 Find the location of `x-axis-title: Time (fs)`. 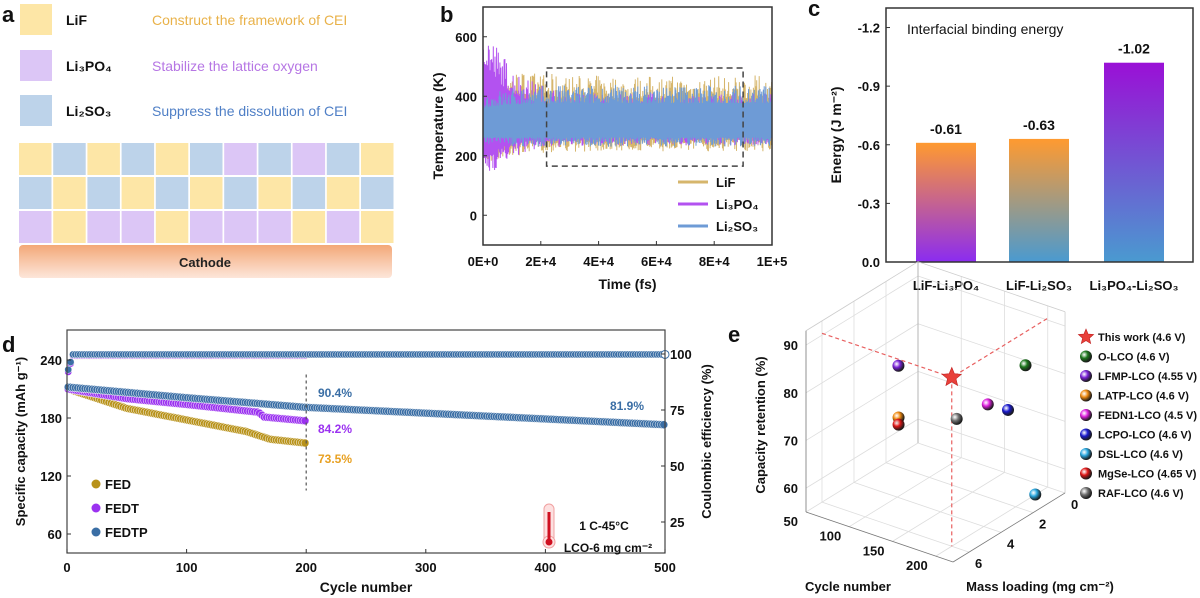

x-axis-title: Time (fs) is located at coordinates (627, 284).